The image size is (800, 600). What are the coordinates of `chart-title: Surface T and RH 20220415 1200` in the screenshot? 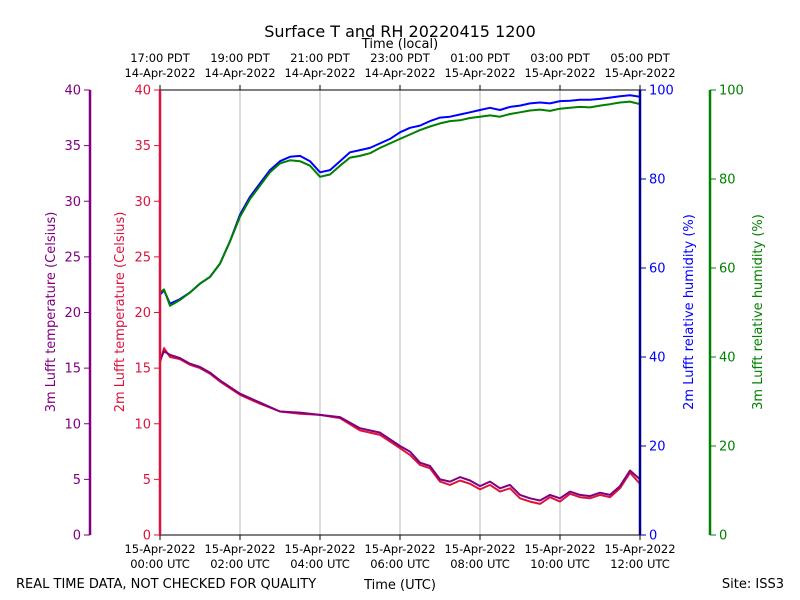 It's located at (400, 31).